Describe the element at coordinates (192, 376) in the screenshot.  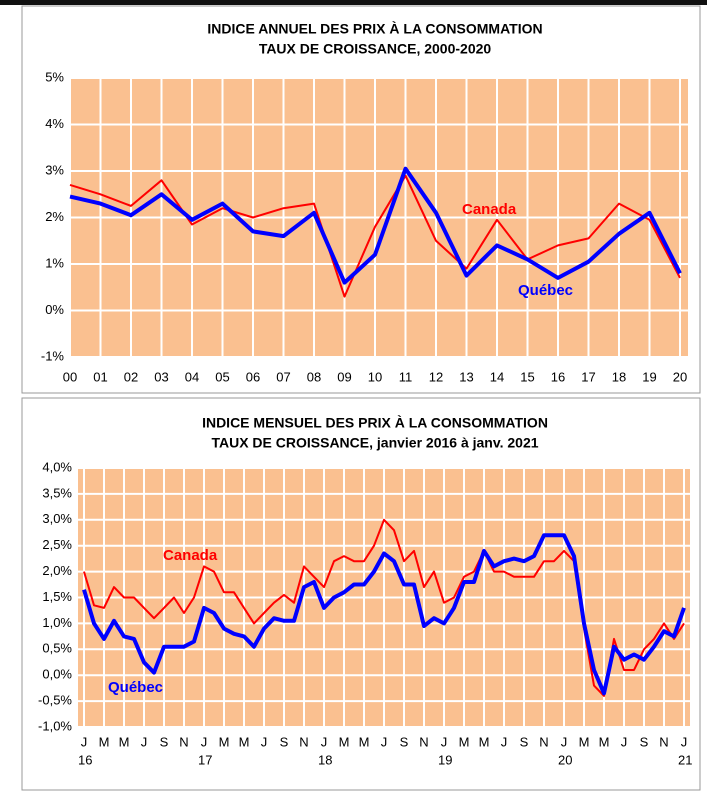
I see `x-tick-label: 04` at that location.